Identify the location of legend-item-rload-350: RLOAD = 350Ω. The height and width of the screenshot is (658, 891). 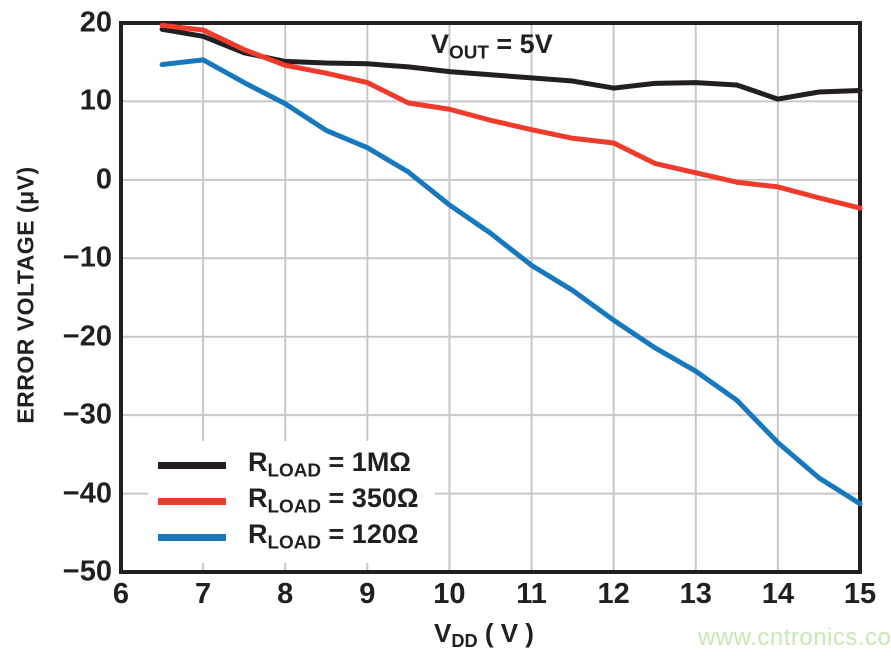
(288, 501).